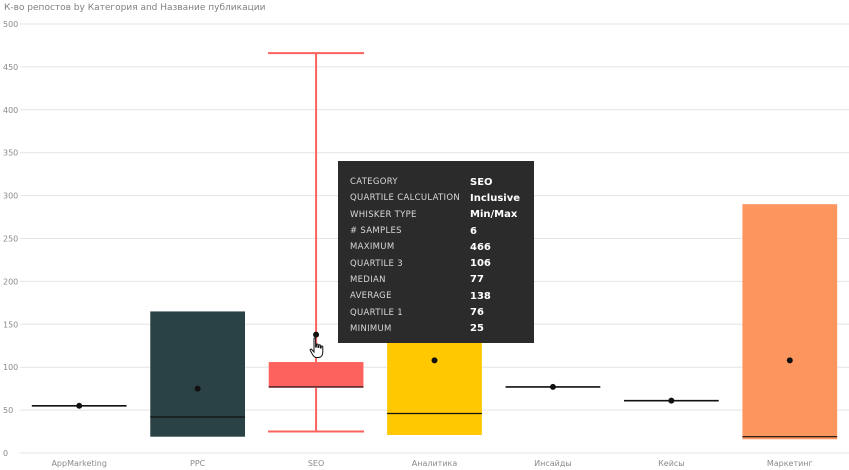 This screenshot has height=470, width=849. Describe the element at coordinates (8, 410) in the screenshot. I see `y-tick-label: 50` at that location.